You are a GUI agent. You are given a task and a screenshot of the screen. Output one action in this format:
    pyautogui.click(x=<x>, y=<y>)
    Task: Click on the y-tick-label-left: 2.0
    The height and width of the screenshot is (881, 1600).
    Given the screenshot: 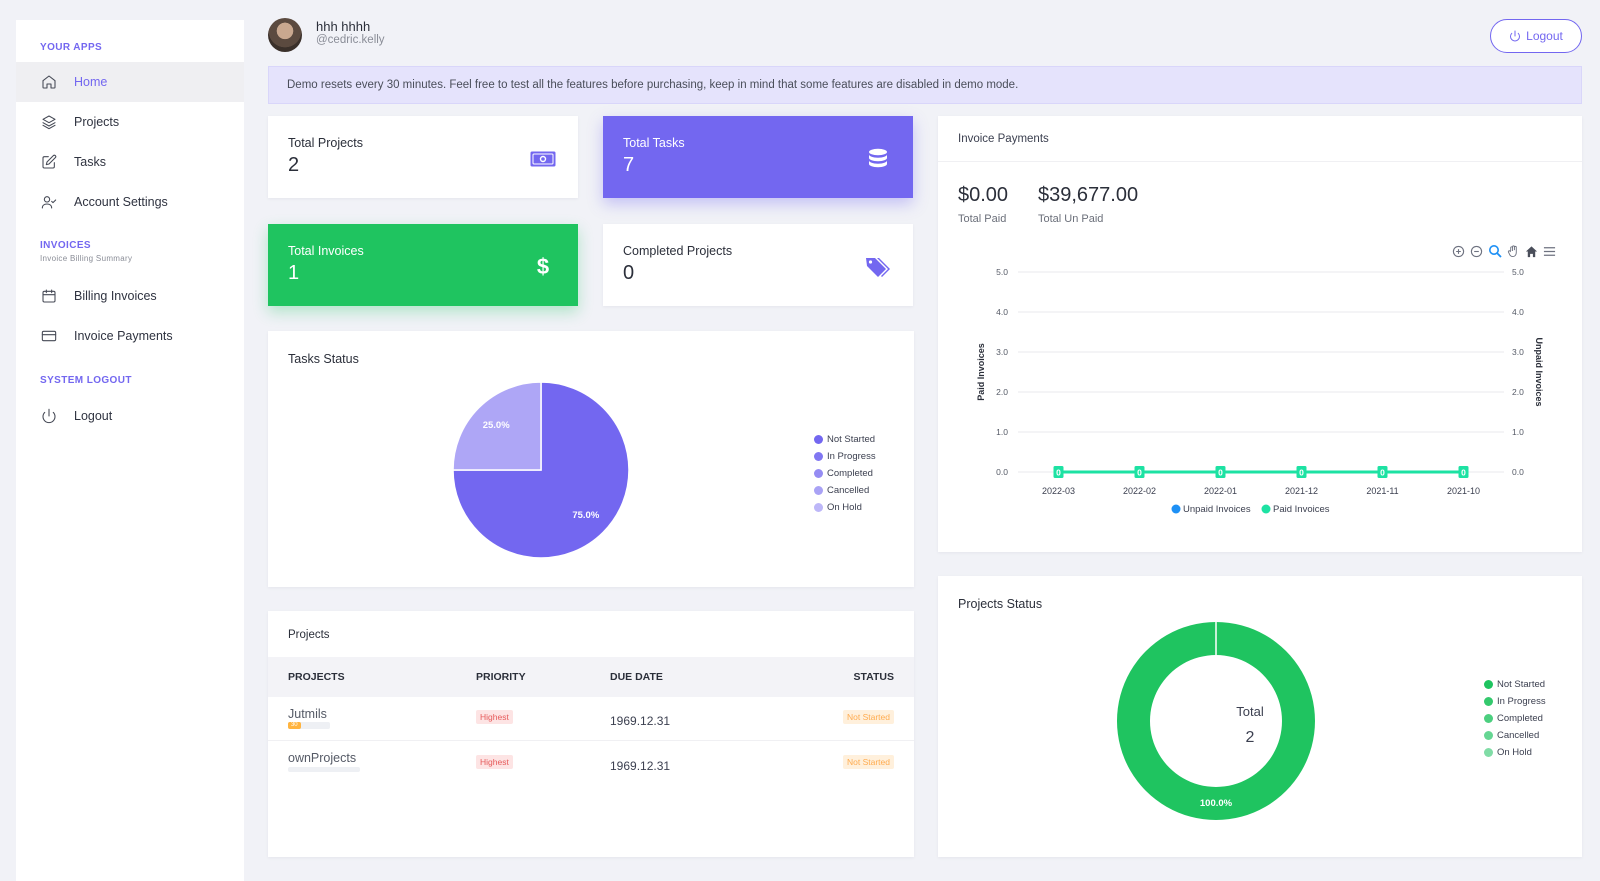 What is the action you would take?
    pyautogui.click(x=1002, y=392)
    